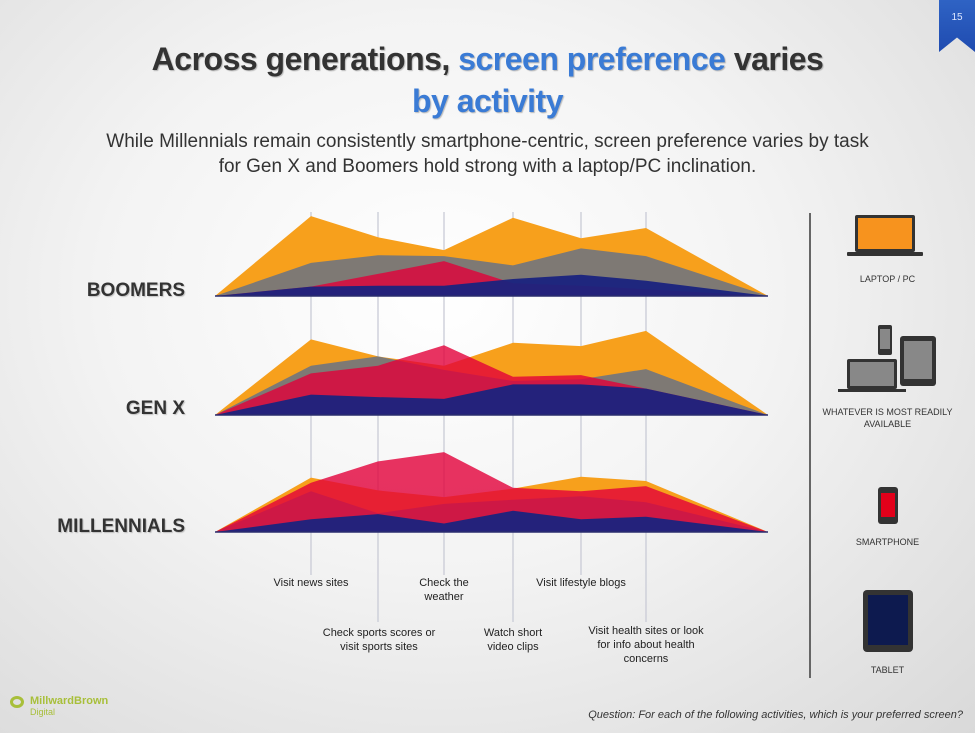 Image resolution: width=975 pixels, height=733 pixels. What do you see at coordinates (17, 702) in the screenshot?
I see `logo-mark-icon` at bounding box center [17, 702].